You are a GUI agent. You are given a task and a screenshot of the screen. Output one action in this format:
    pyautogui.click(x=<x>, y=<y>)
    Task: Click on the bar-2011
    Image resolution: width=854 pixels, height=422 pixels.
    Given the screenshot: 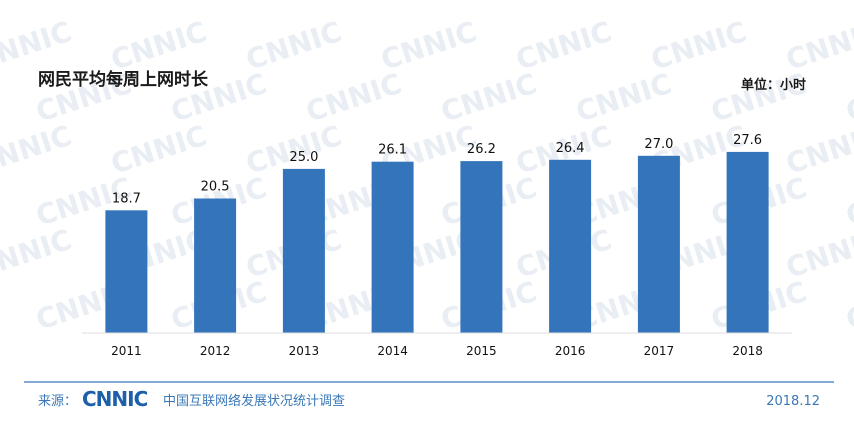 What is the action you would take?
    pyautogui.click(x=126, y=271)
    